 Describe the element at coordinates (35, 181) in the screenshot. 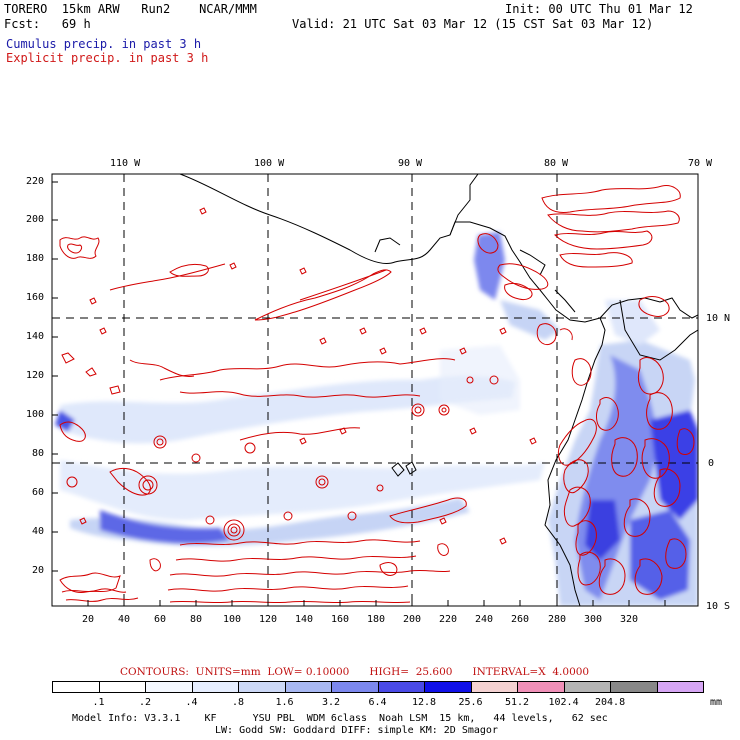

I see `grid-y-label: 220` at that location.